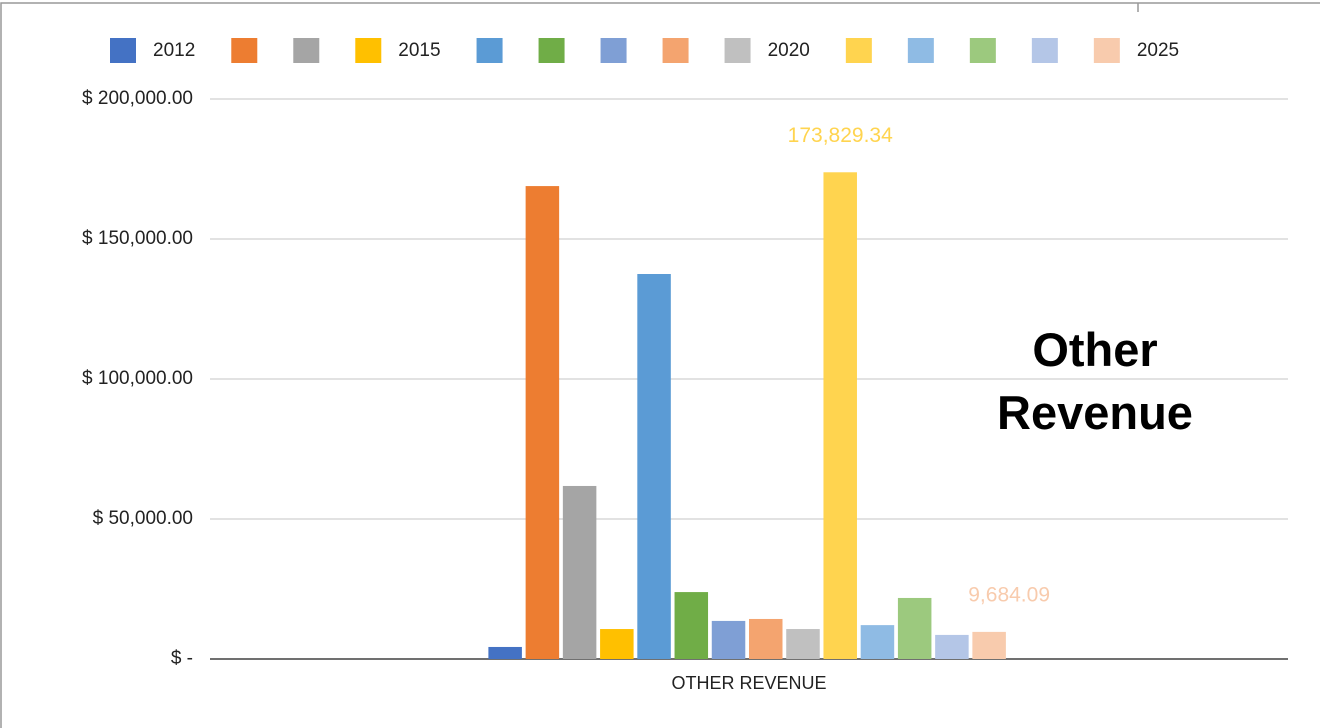 The width and height of the screenshot is (1322, 728). What do you see at coordinates (143, 518) in the screenshot?
I see `y-tick-label: $ 50,000.00` at bounding box center [143, 518].